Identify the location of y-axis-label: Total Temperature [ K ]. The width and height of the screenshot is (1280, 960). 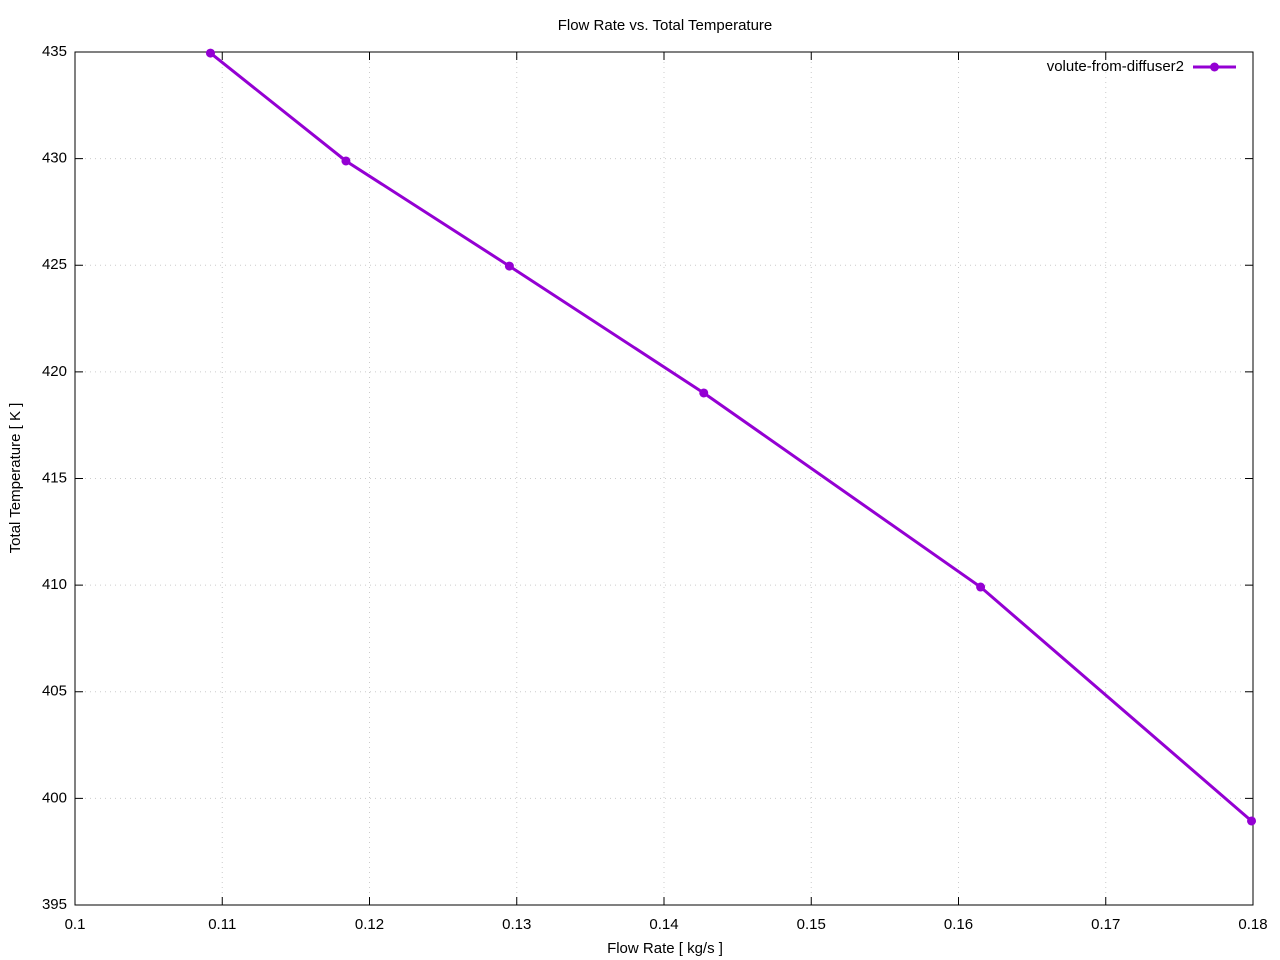
(15, 478).